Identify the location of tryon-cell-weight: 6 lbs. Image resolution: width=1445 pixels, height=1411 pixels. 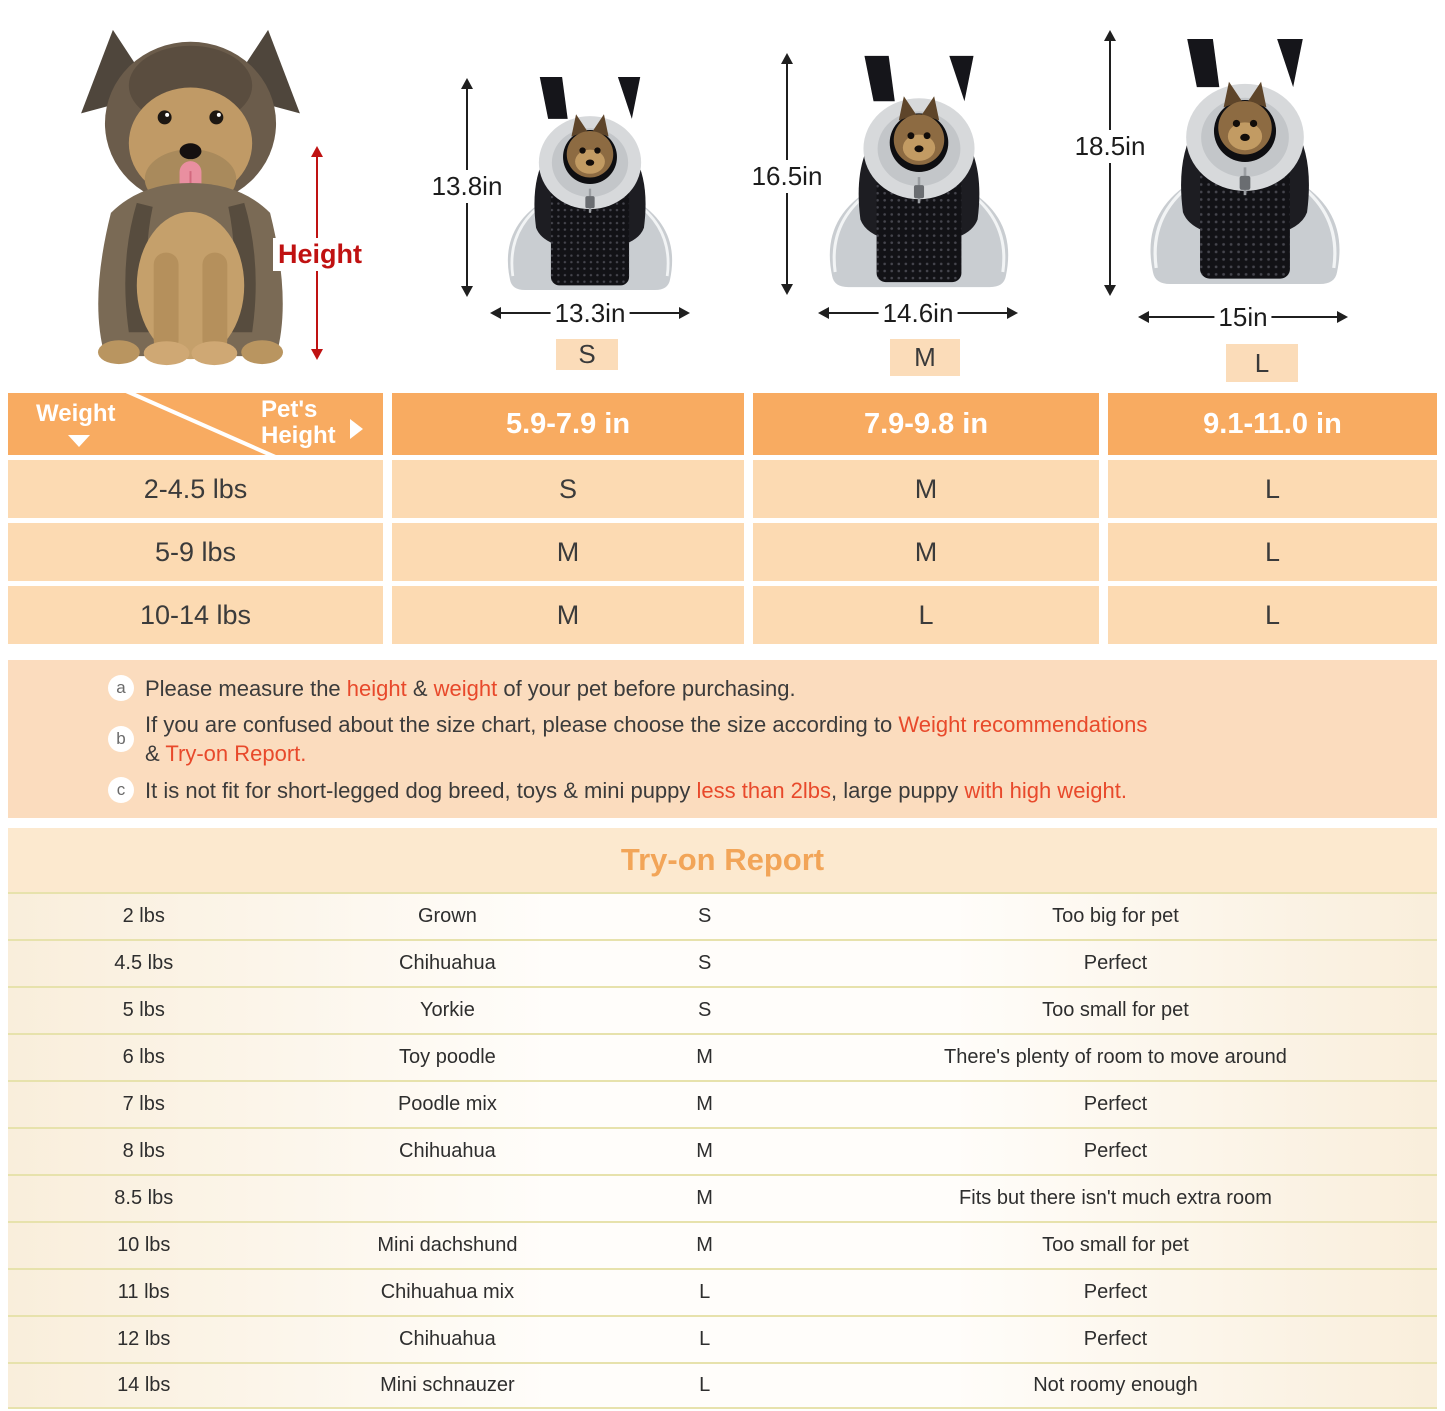
(143, 1057).